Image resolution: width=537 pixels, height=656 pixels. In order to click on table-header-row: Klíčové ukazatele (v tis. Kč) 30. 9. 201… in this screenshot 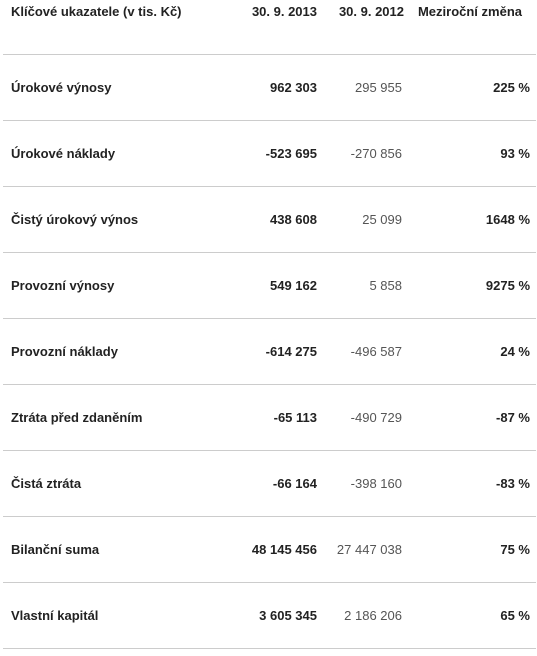, I will do `click(269, 16)`.